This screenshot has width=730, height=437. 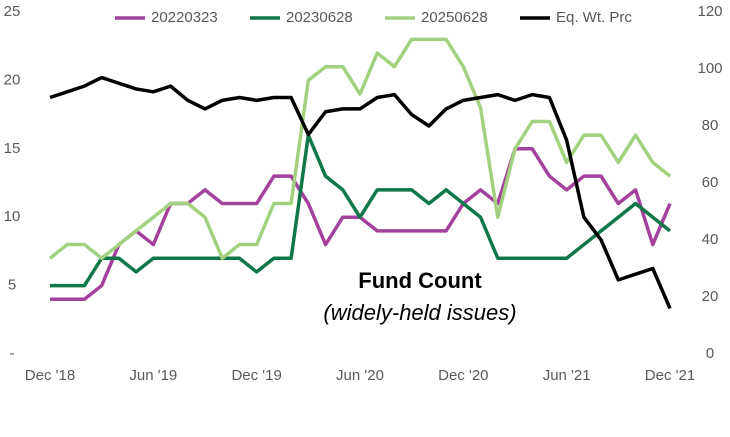 I want to click on x-tick-label: Dec '21, so click(x=670, y=375).